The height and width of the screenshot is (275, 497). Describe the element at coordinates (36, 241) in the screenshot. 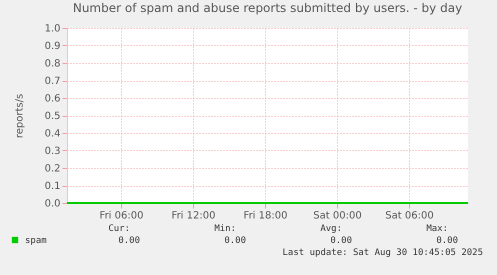

I see `legend-label: spam` at that location.